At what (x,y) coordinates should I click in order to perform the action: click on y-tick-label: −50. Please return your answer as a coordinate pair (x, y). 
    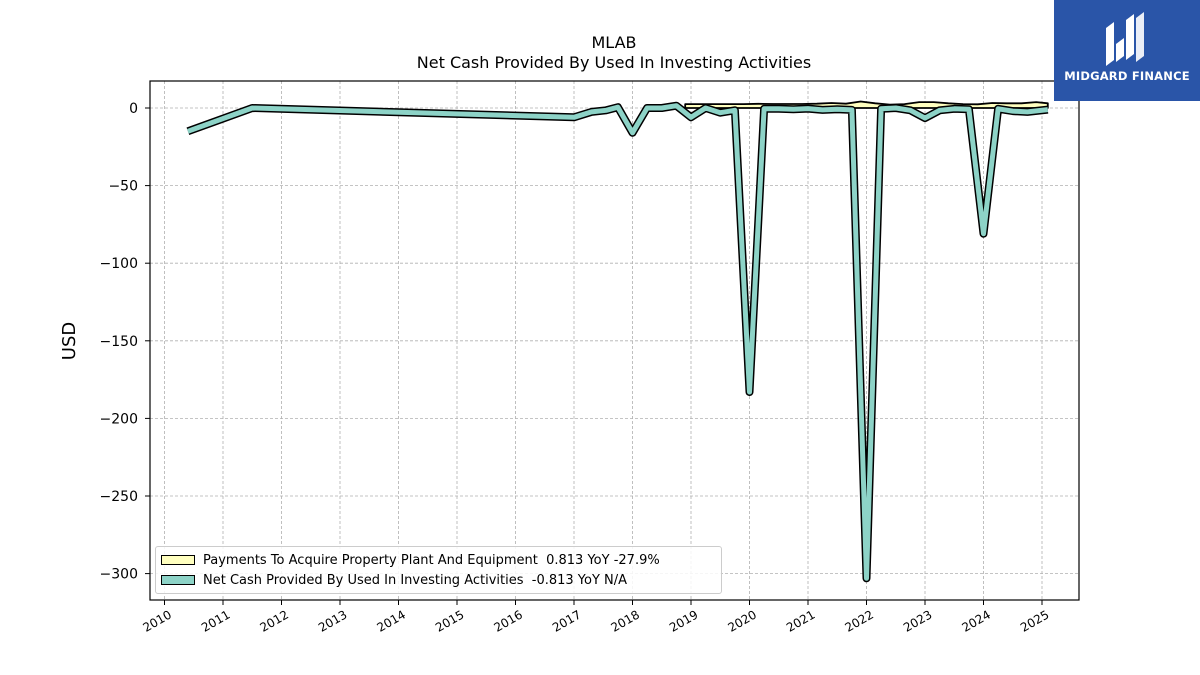
    Looking at the image, I should click on (123, 187).